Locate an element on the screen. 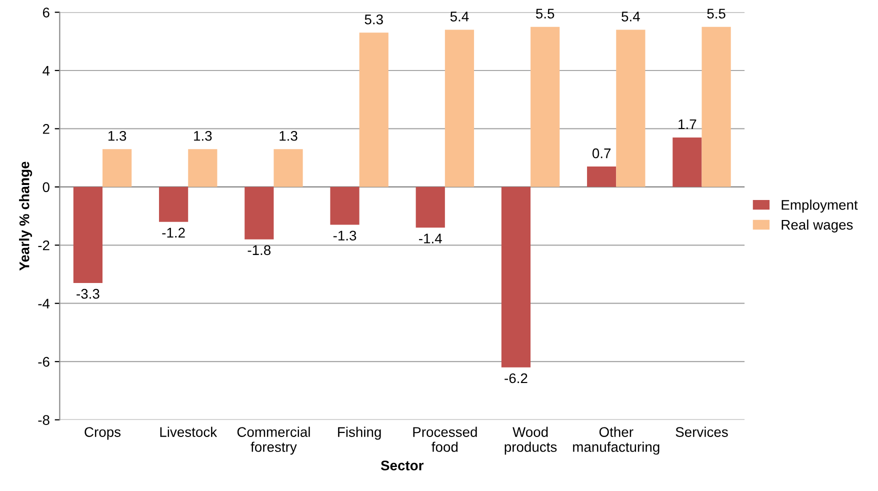 This screenshot has height=491, width=878. x-tick-label: Fishing is located at coordinates (359, 433).